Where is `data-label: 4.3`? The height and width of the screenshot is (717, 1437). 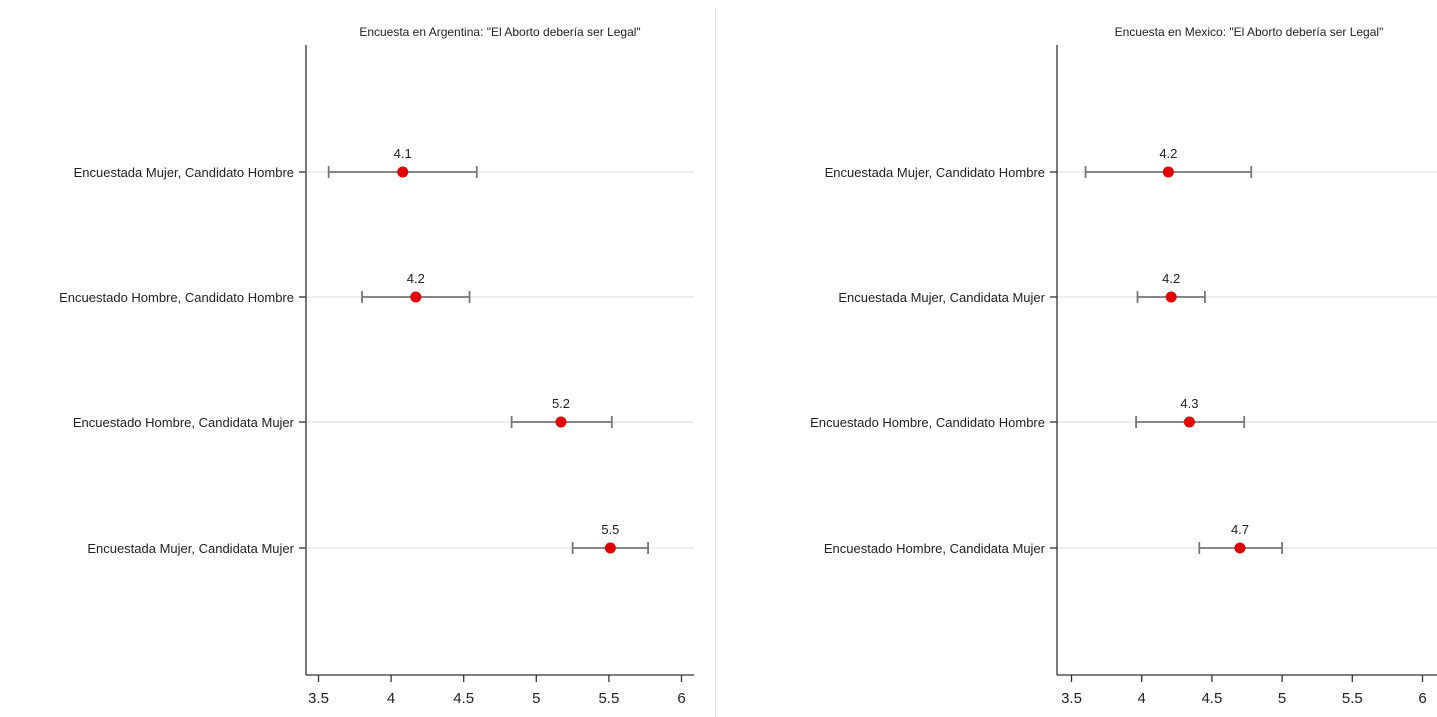
data-label: 4.3 is located at coordinates (1189, 403).